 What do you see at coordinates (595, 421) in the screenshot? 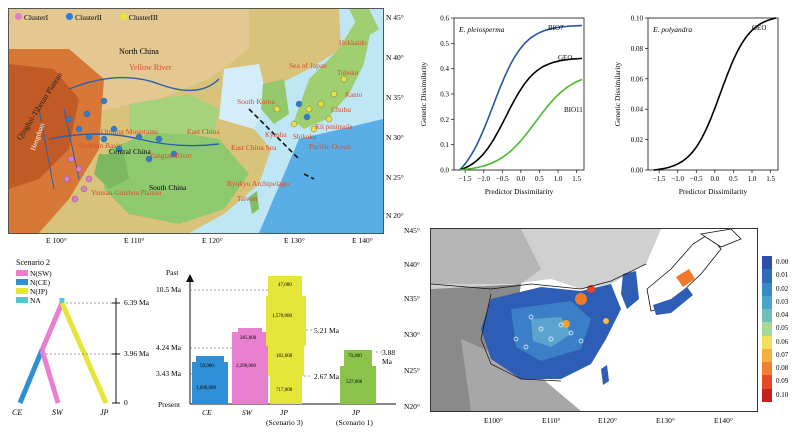
I see `bottom-map-lon-labels: E100° E110° E120° E130° E140°` at bounding box center [595, 421].